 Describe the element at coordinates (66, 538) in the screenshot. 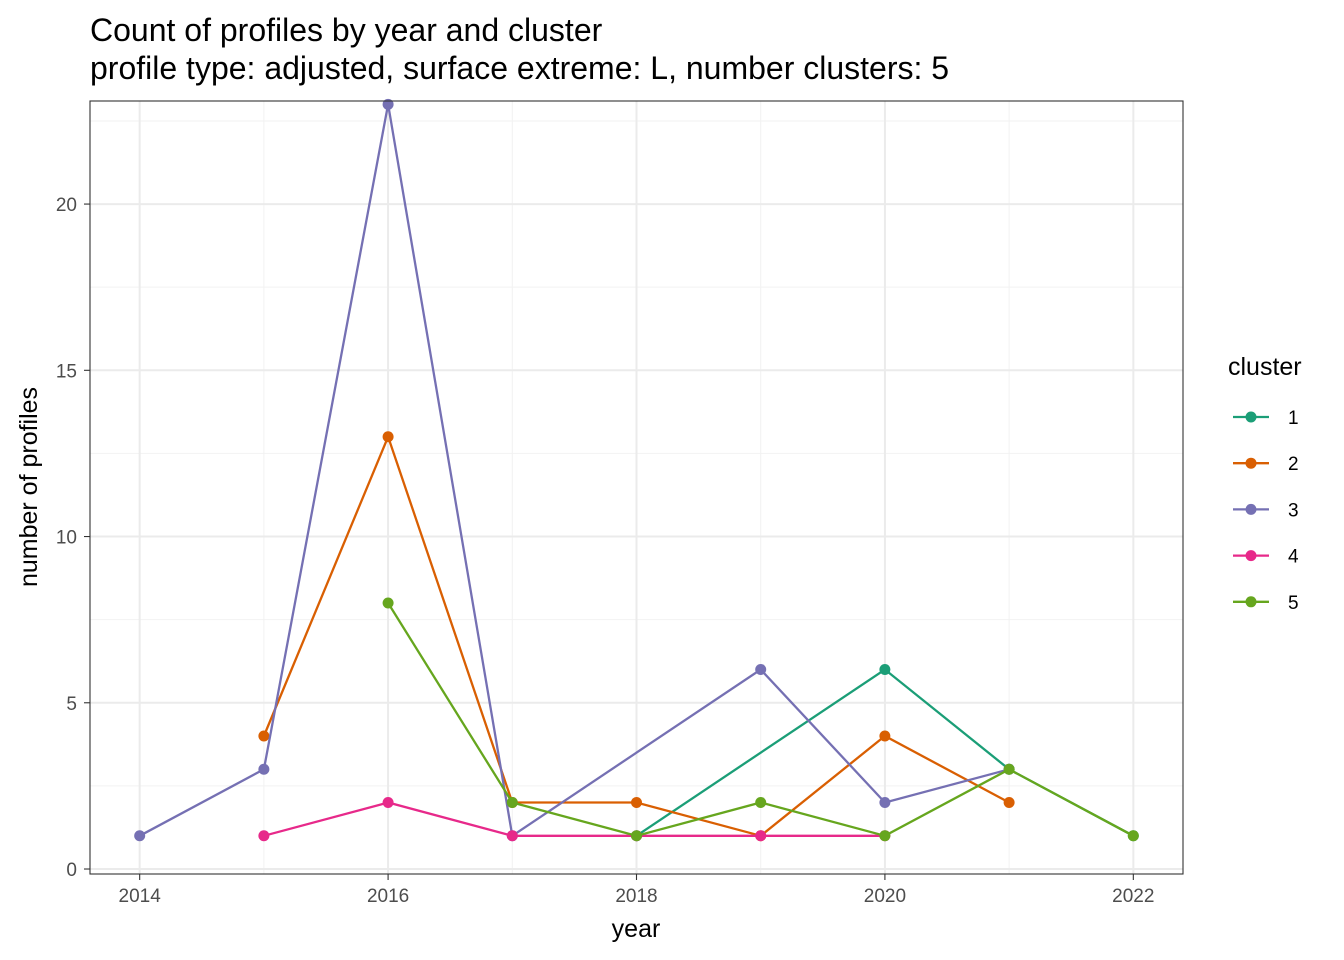

I see `y-tick-label: 10` at that location.